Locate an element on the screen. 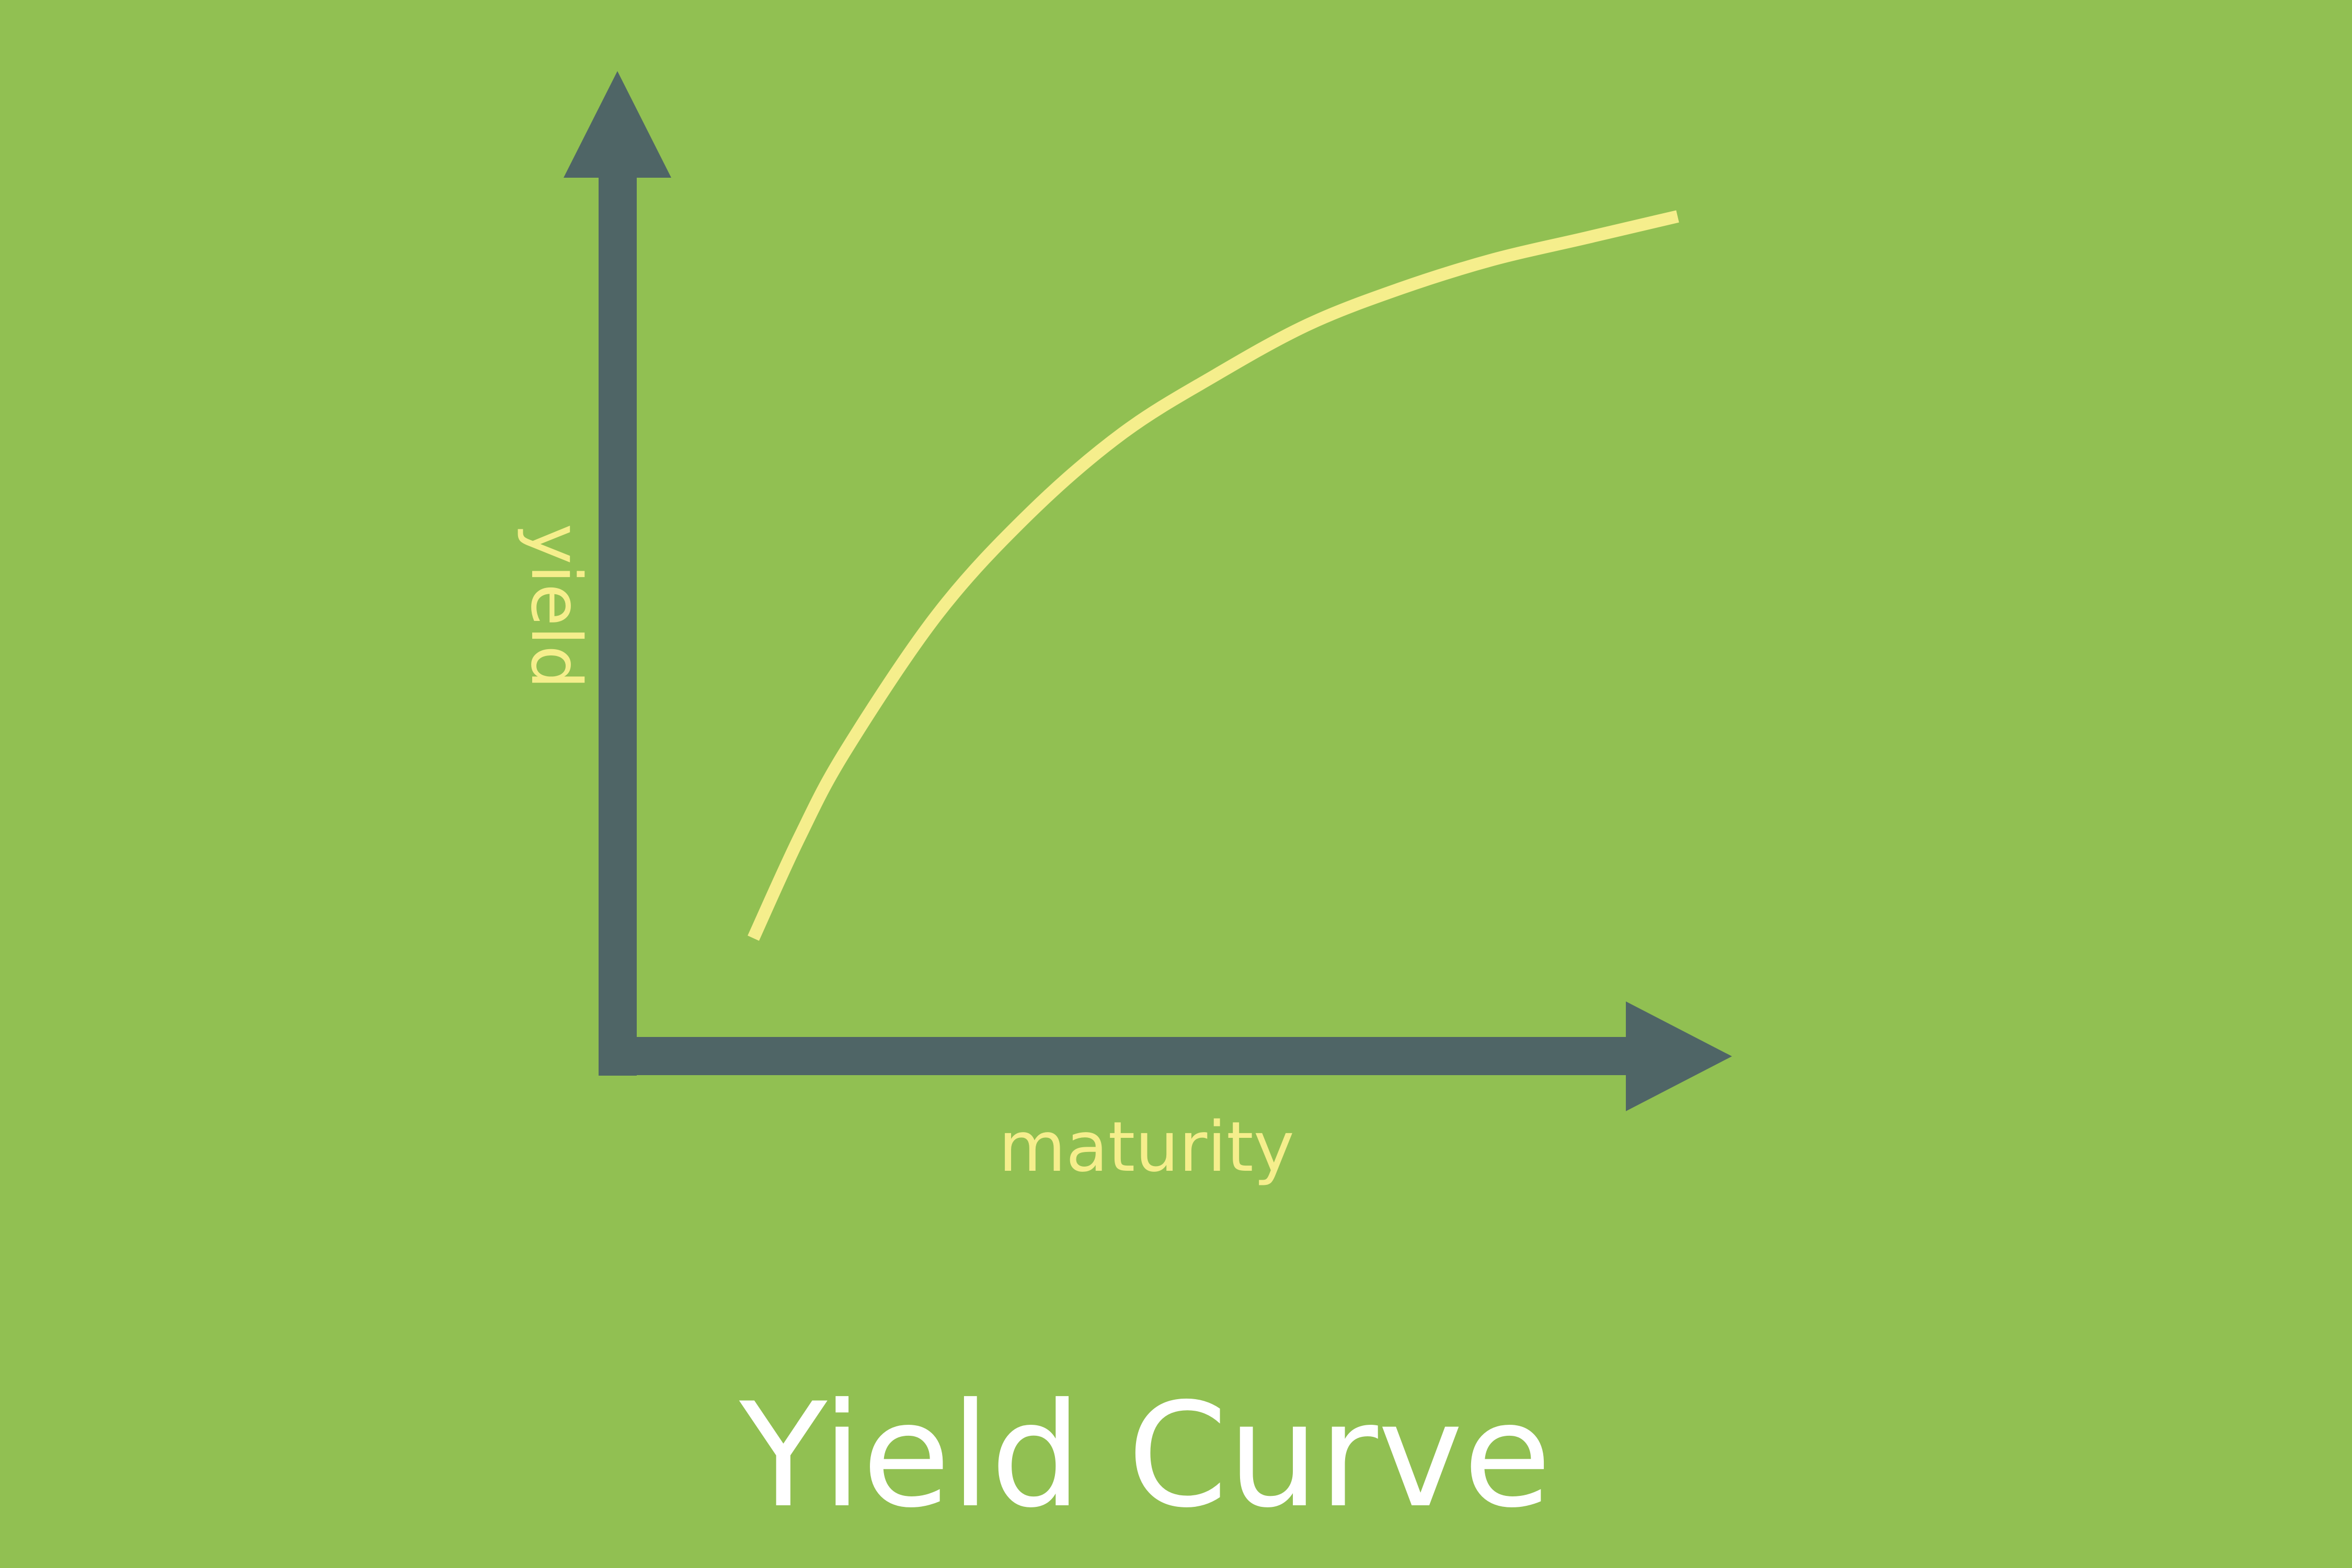  x-axis-arrowhead is located at coordinates (1679, 1056).